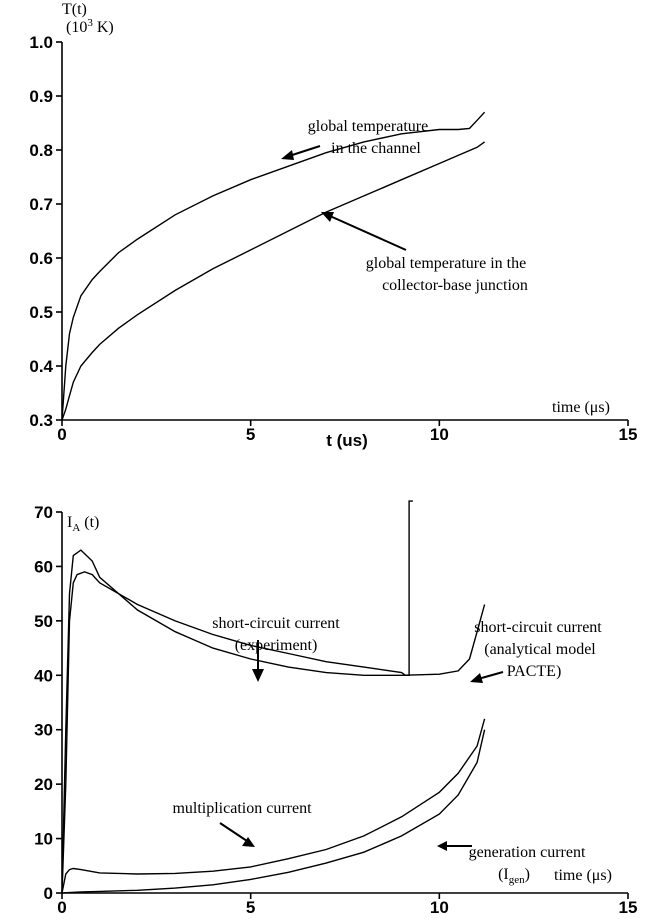 This screenshot has width=650, height=919. I want to click on bottom-ylabel-tail: (t), so click(89, 522).